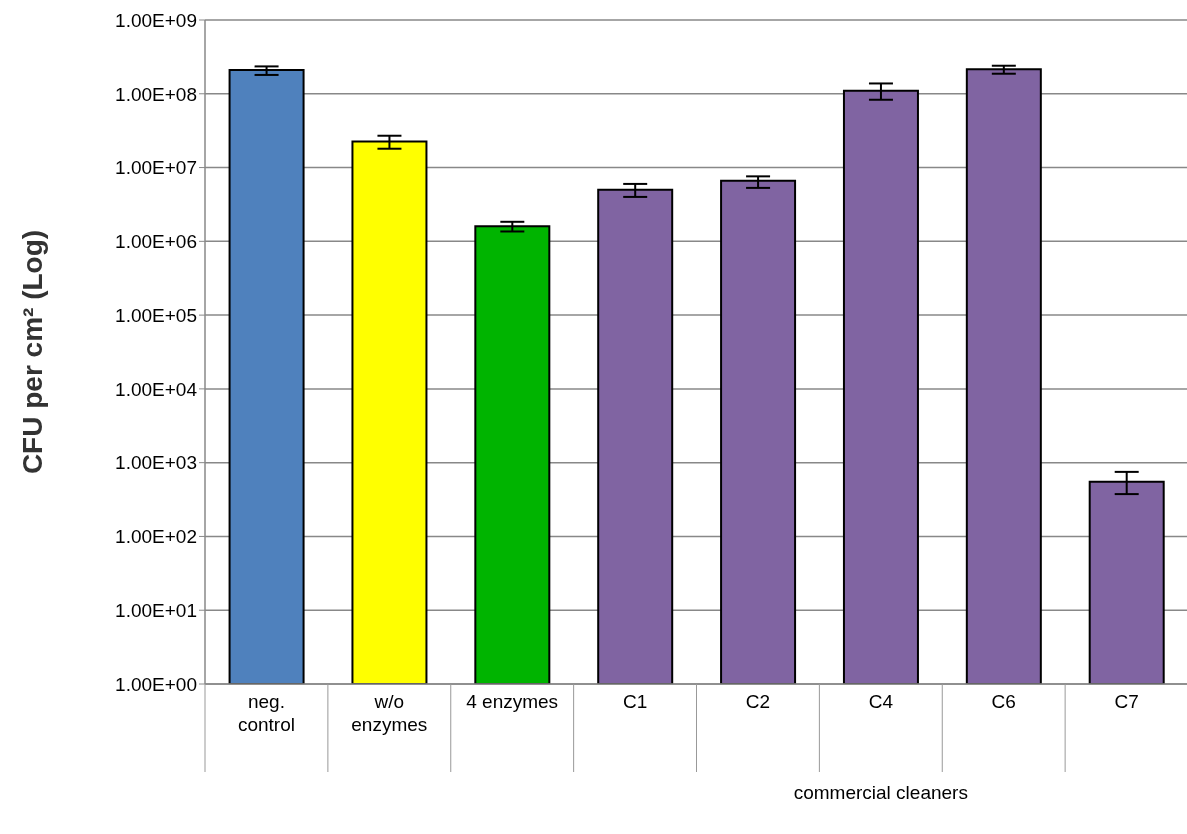 The height and width of the screenshot is (834, 1187). What do you see at coordinates (1126, 701) in the screenshot?
I see `x-tick-label: C7` at bounding box center [1126, 701].